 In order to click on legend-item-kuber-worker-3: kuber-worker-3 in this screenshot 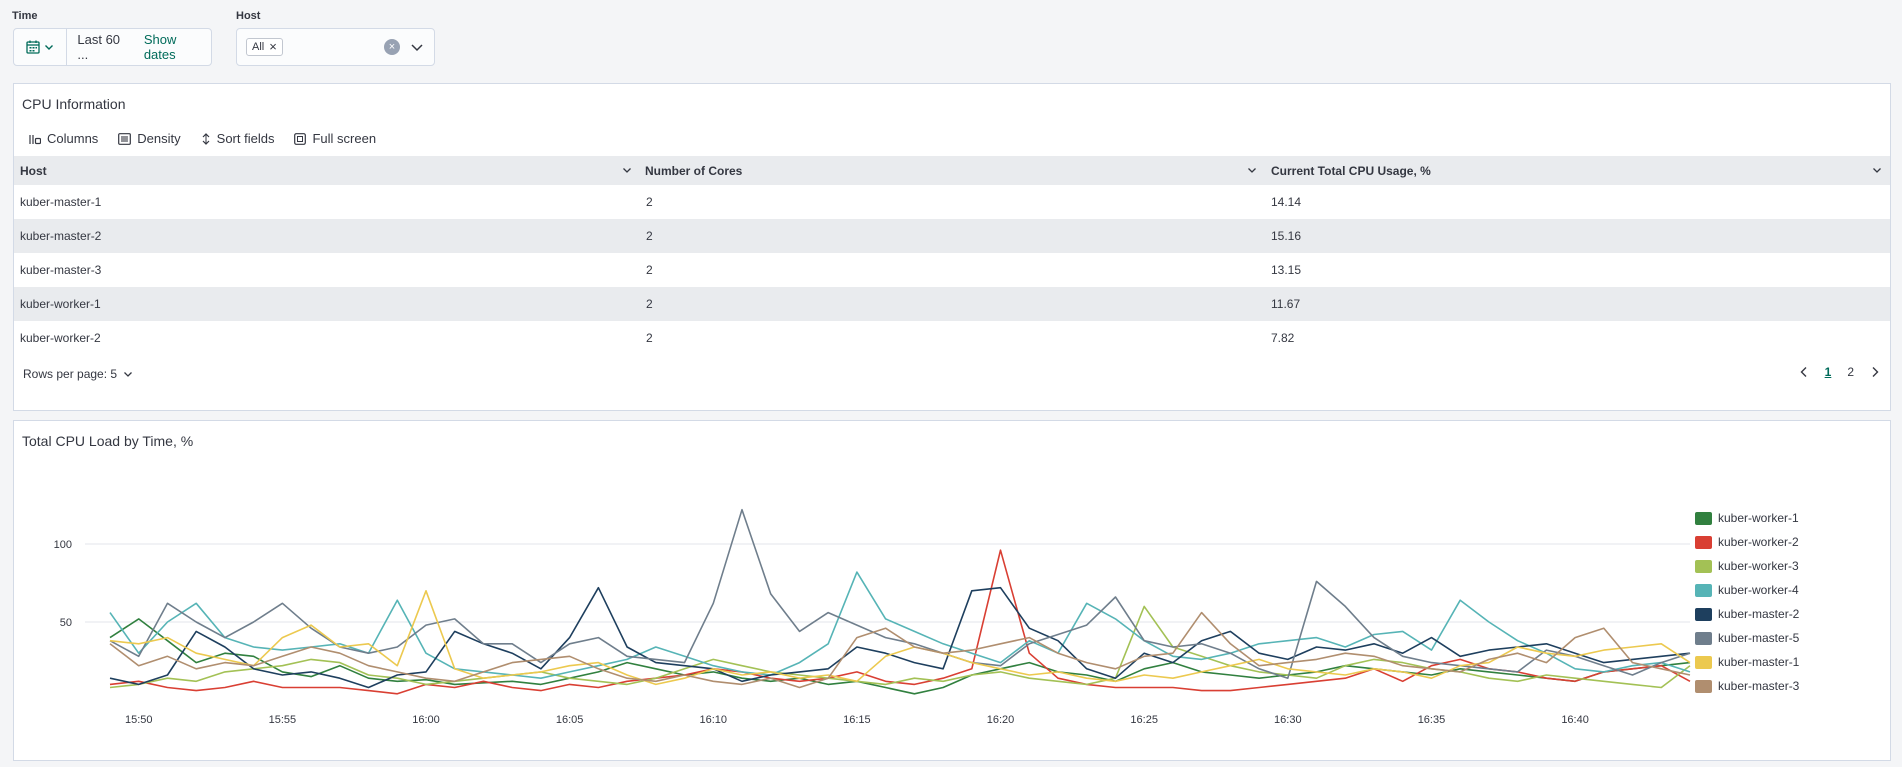, I will do `click(1747, 566)`.